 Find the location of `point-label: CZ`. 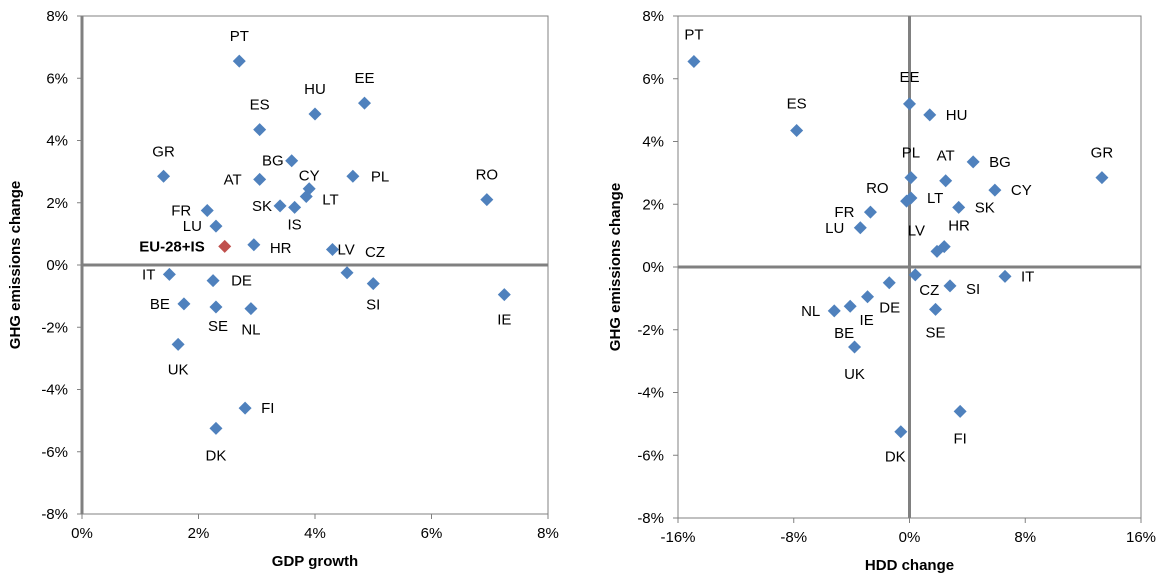

point-label: CZ is located at coordinates (929, 290).